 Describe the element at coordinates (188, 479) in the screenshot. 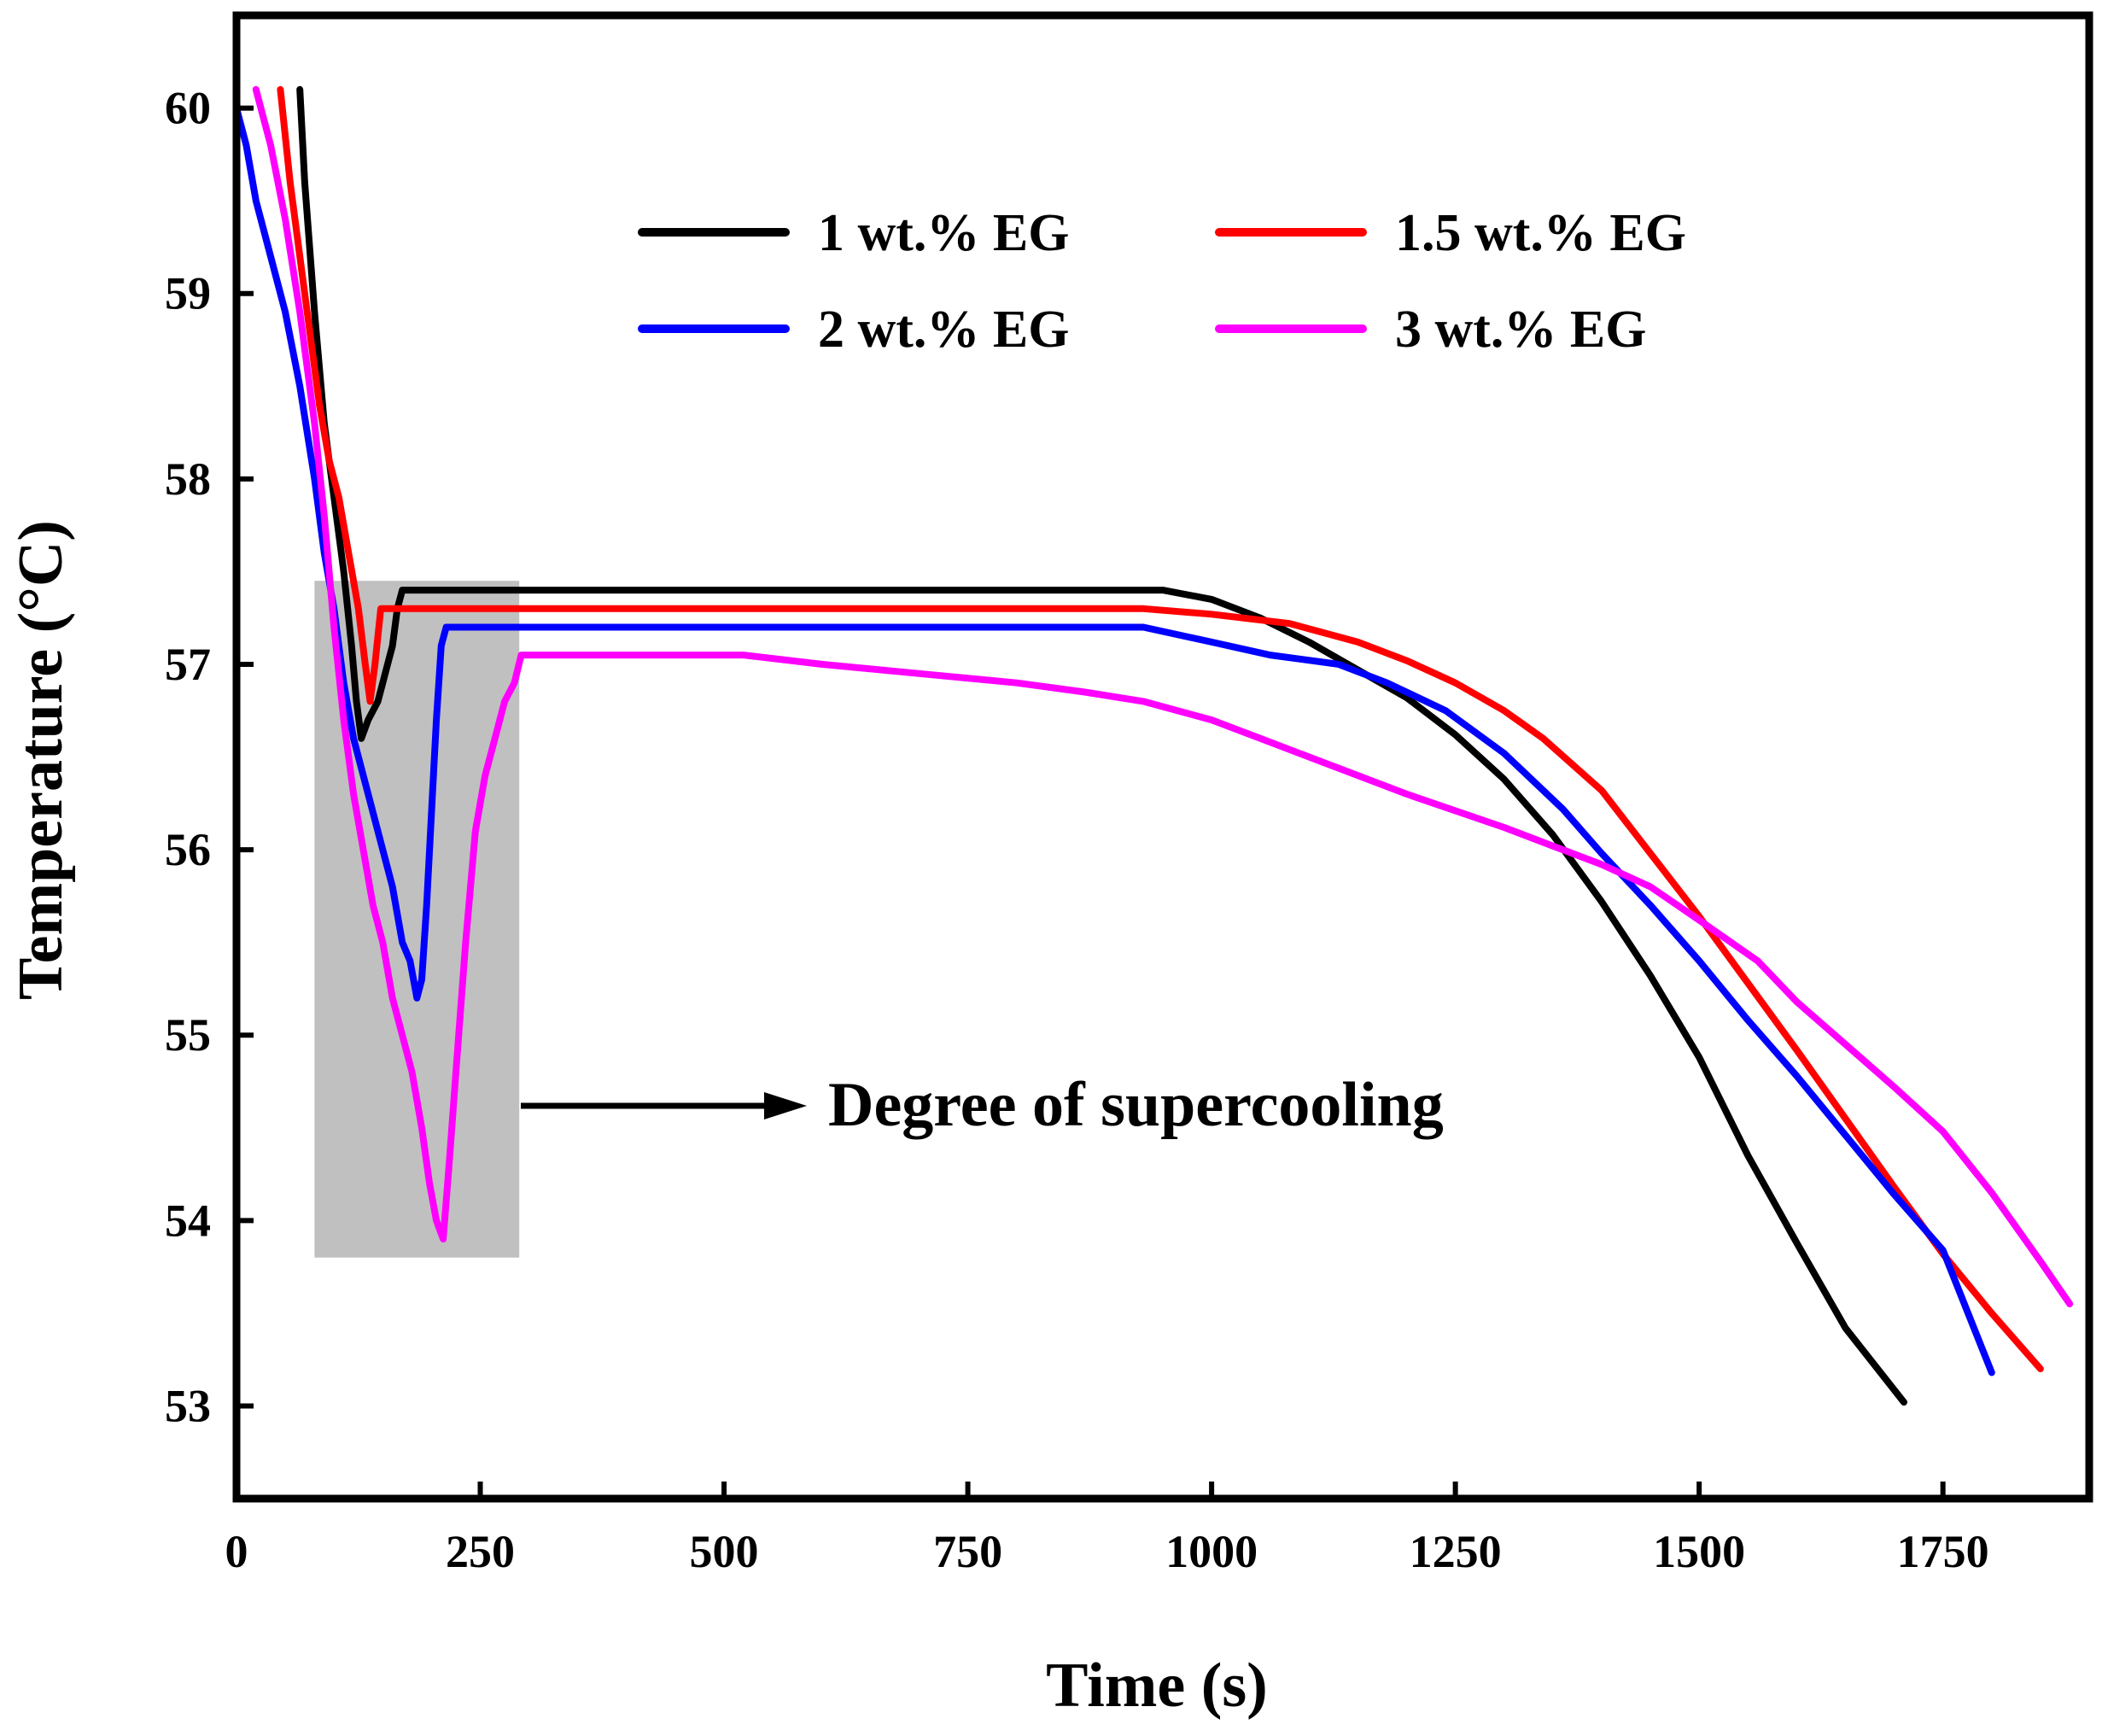

I see `y-tick-label: 58` at that location.